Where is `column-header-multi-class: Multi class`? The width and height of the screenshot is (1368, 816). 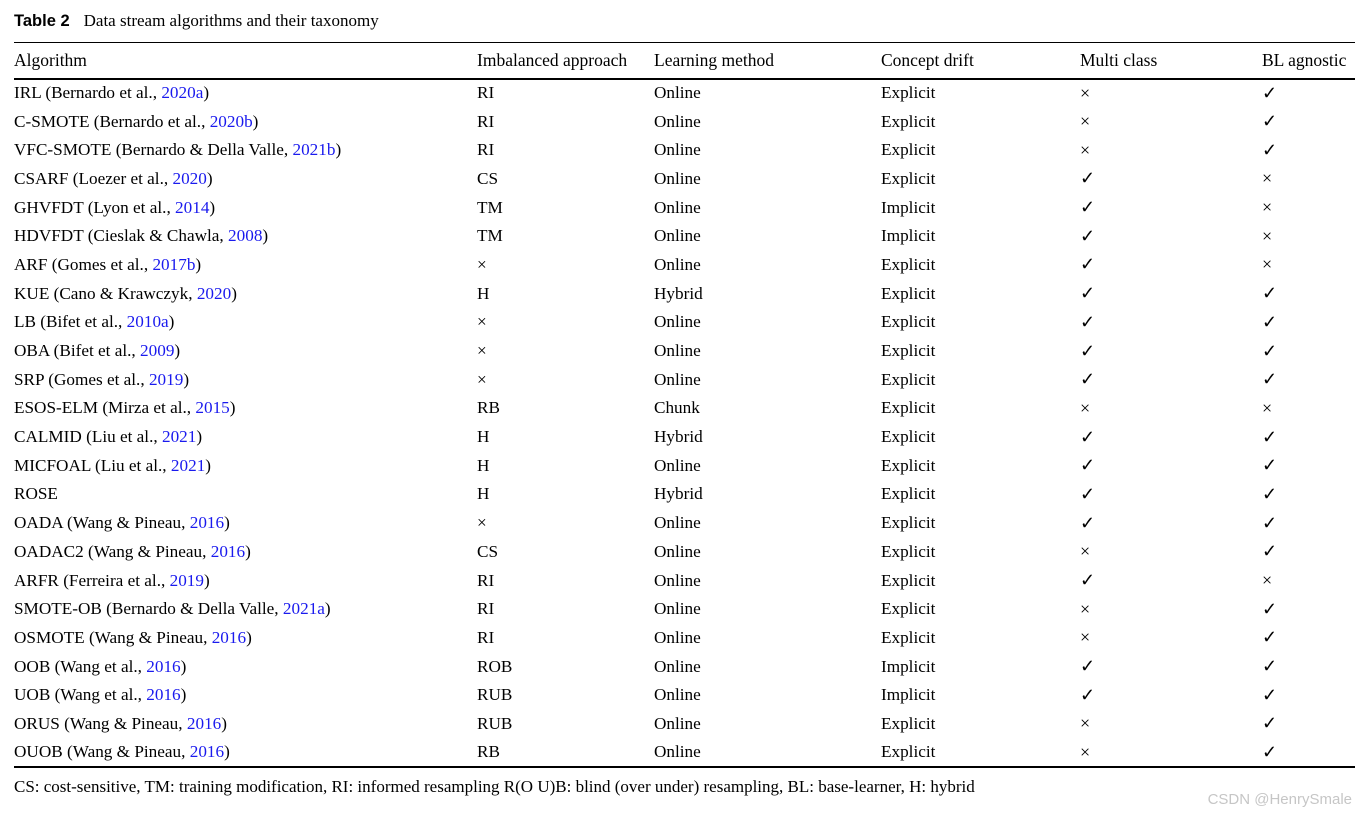
column-header-multi-class: Multi class is located at coordinates (1171, 61).